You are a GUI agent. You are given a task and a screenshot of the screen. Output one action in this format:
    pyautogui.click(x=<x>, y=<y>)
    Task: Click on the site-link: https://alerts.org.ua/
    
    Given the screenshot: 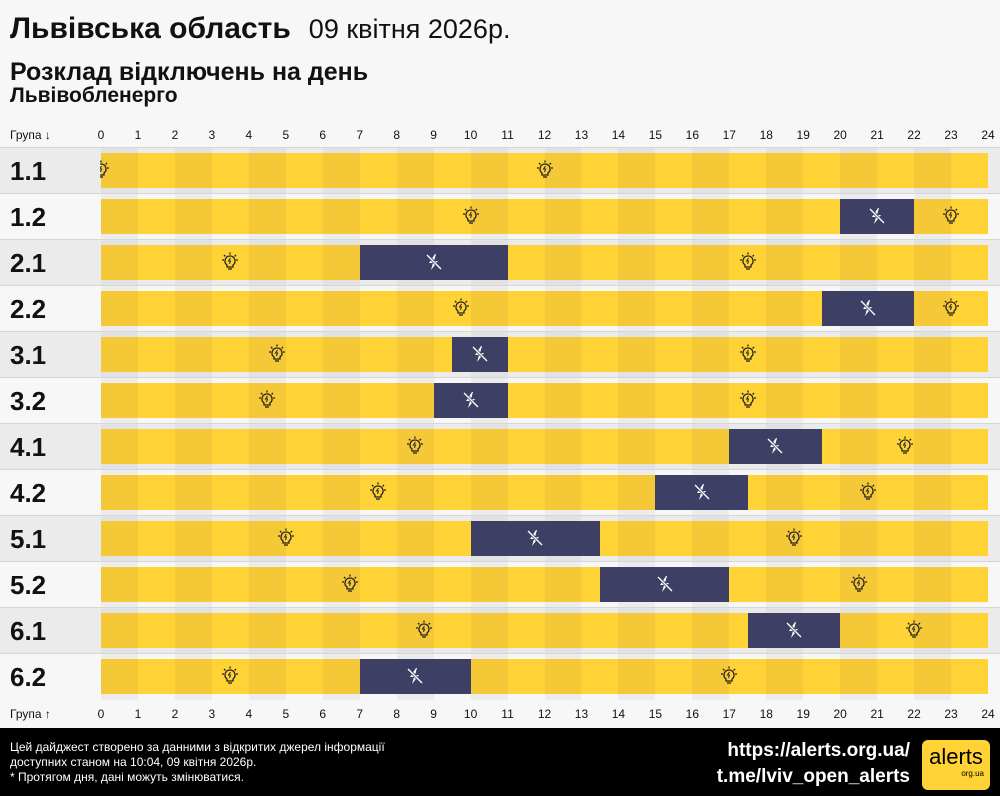 What is the action you would take?
    pyautogui.click(x=818, y=750)
    